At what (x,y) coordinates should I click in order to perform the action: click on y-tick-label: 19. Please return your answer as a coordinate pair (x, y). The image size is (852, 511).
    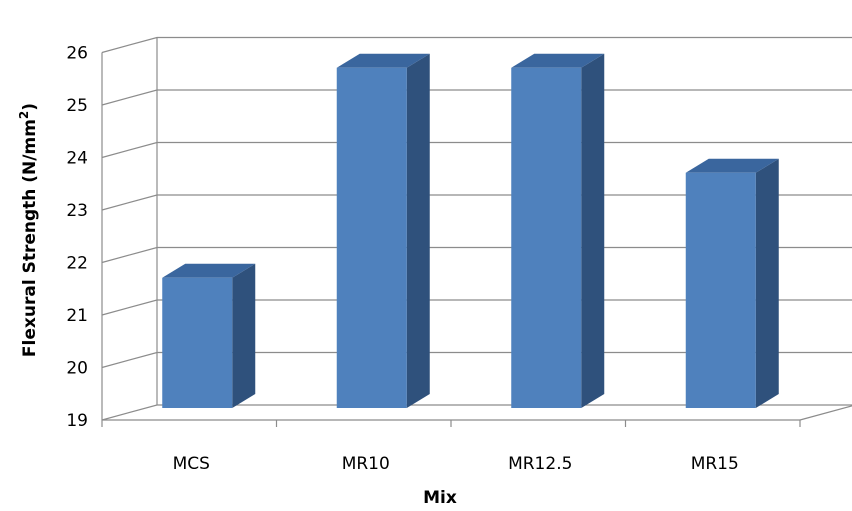
    Looking at the image, I should click on (77, 421).